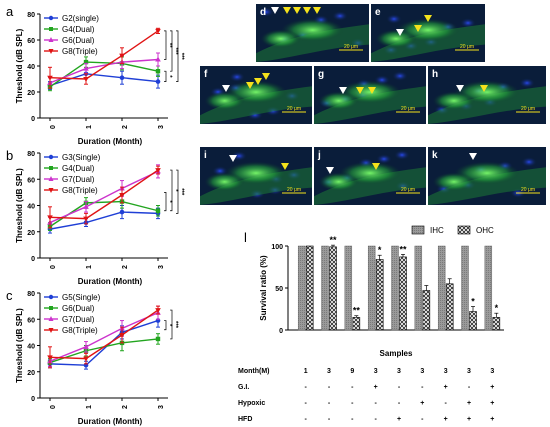 The width and height of the screenshot is (550, 427). Describe the element at coordinates (370, 176) in the screenshot. I see `micrograph-j: j 20 μm` at that location.